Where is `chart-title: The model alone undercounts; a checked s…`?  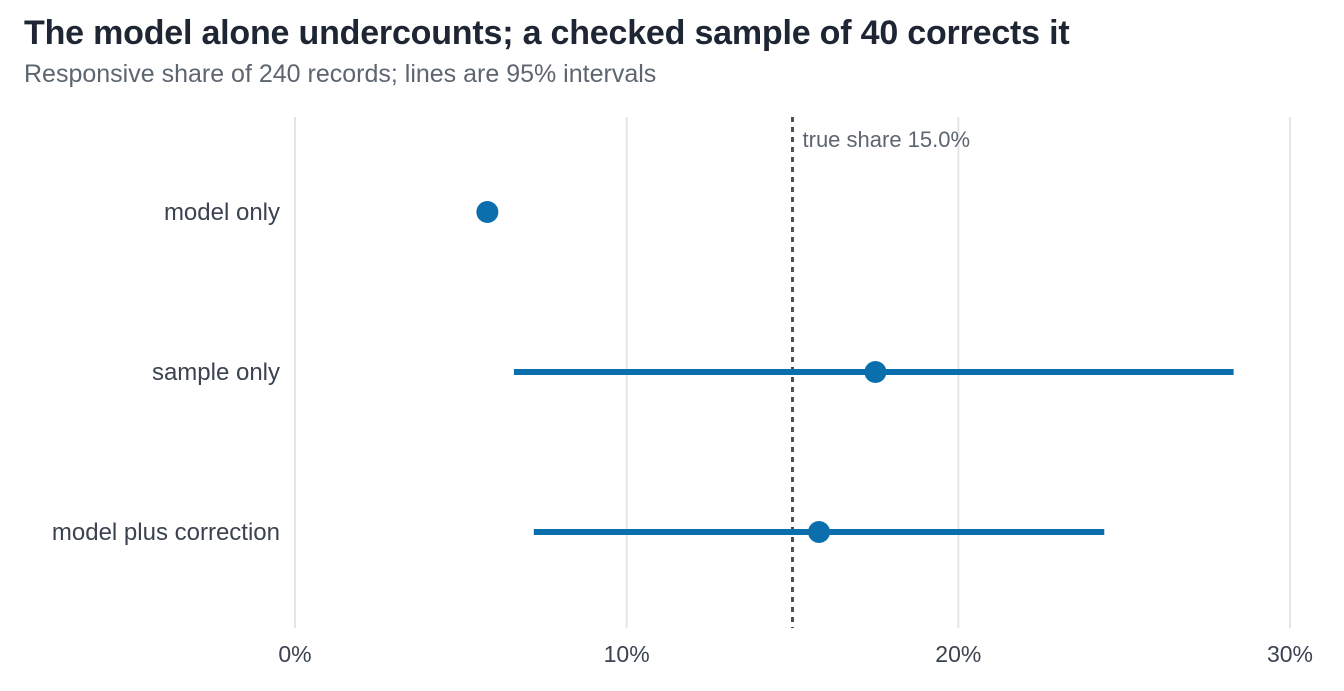
chart-title: The model alone undercounts; a checked s… is located at coordinates (547, 33).